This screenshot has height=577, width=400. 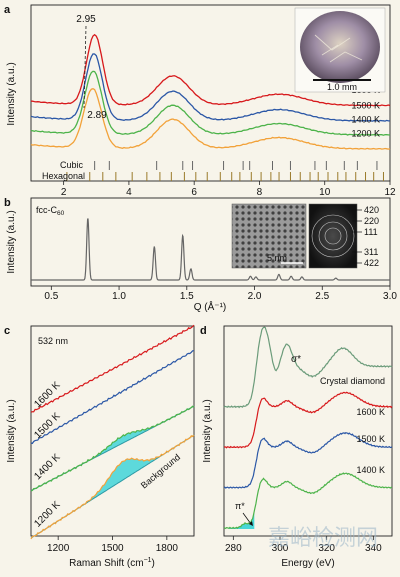 What do you see at coordinates (371, 263) in the screenshot?
I see `panel-b-saed-label: 422` at bounding box center [371, 263].